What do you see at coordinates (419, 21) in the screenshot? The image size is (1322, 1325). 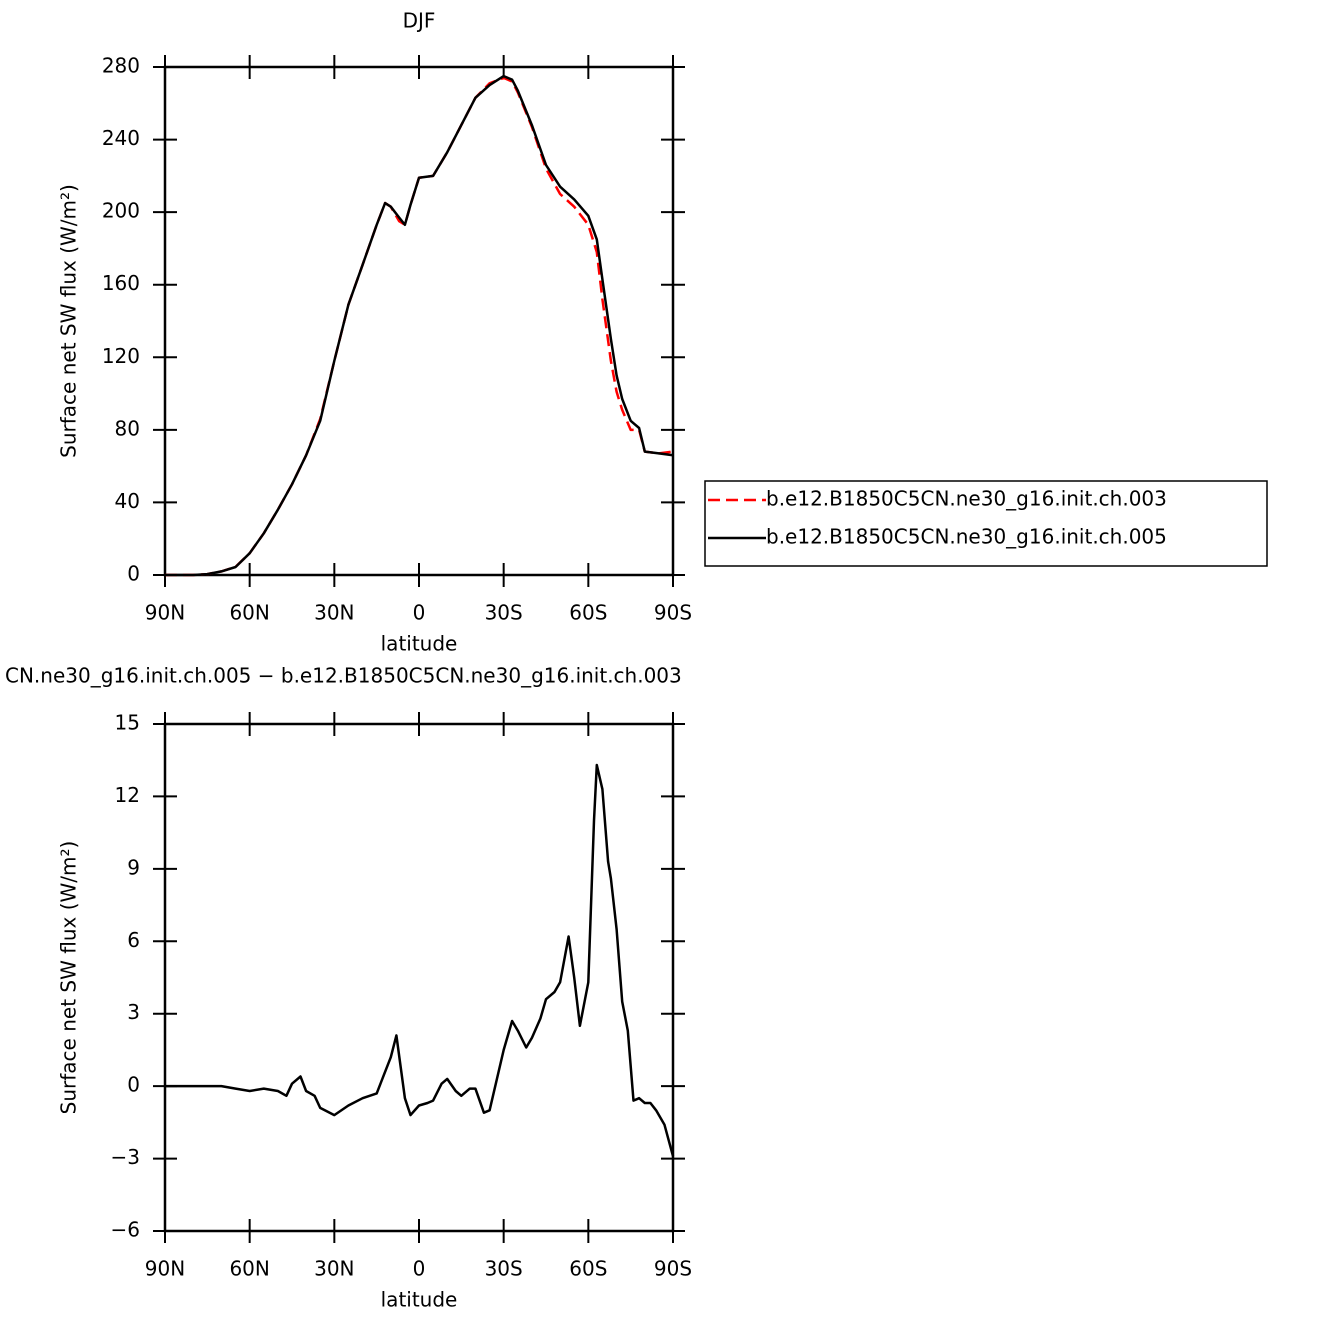 I see `chart-title: DJF` at bounding box center [419, 21].